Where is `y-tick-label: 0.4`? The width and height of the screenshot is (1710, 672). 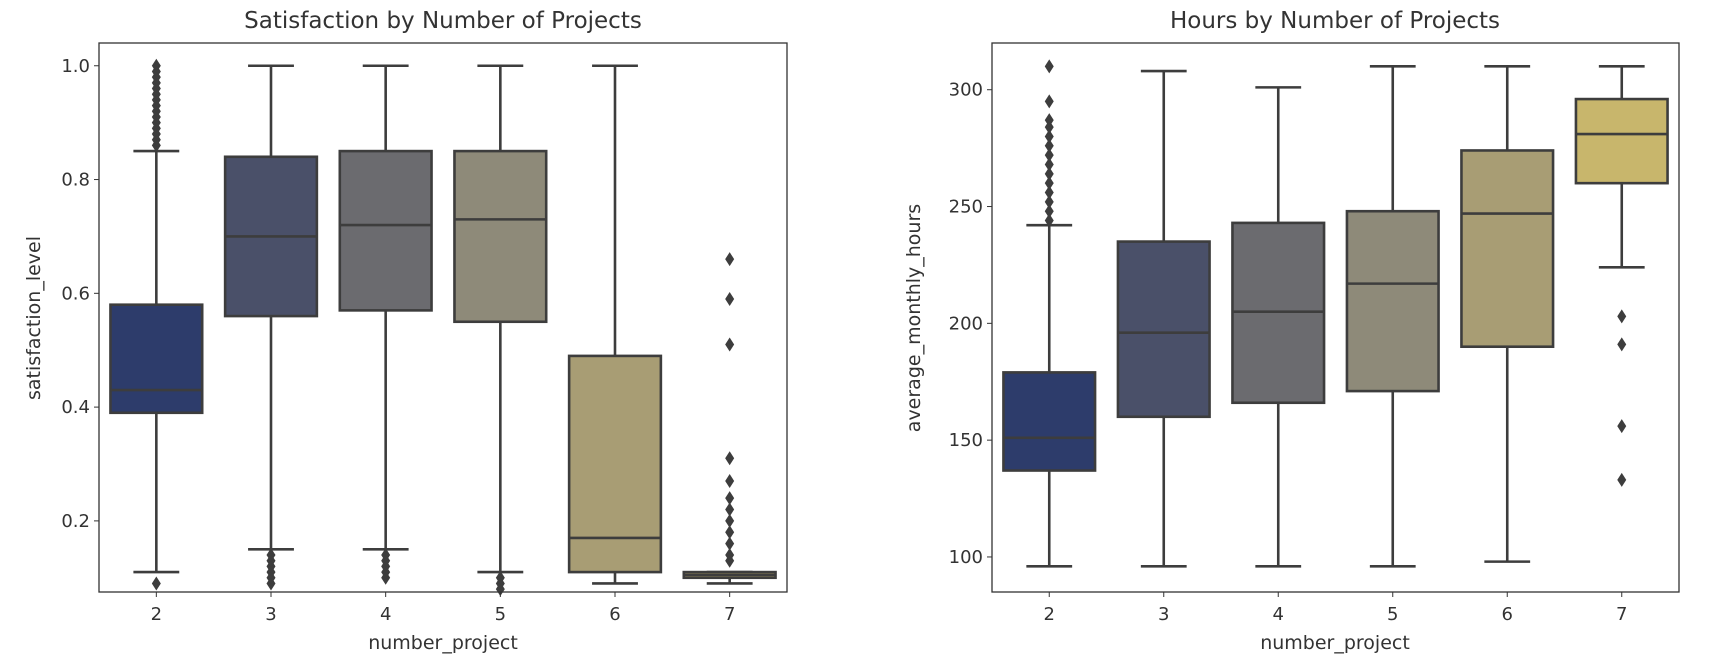
y-tick-label: 0.4 is located at coordinates (75, 407).